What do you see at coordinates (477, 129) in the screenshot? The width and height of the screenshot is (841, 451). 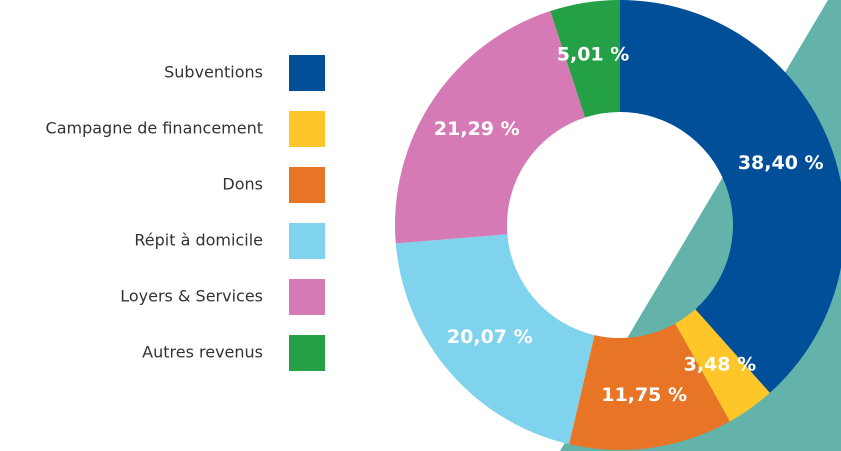 I see `value-label: 21,29 %` at bounding box center [477, 129].